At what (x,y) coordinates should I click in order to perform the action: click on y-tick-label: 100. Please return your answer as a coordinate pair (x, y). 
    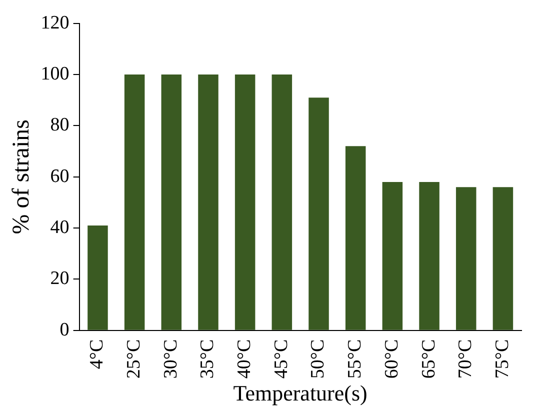
    Looking at the image, I should click on (55, 74).